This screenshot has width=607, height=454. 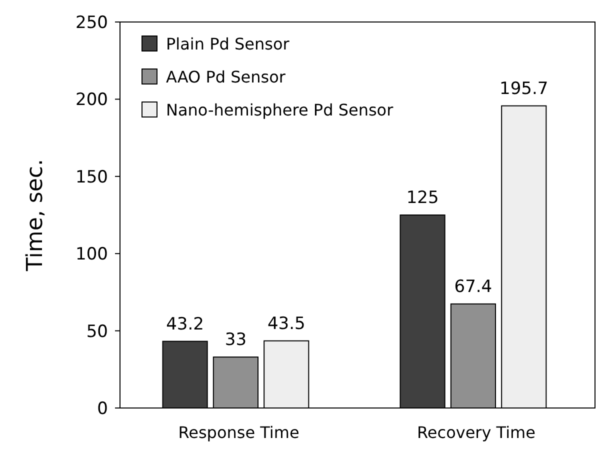 What do you see at coordinates (524, 88) in the screenshot?
I see `data-label: 195.7` at bounding box center [524, 88].